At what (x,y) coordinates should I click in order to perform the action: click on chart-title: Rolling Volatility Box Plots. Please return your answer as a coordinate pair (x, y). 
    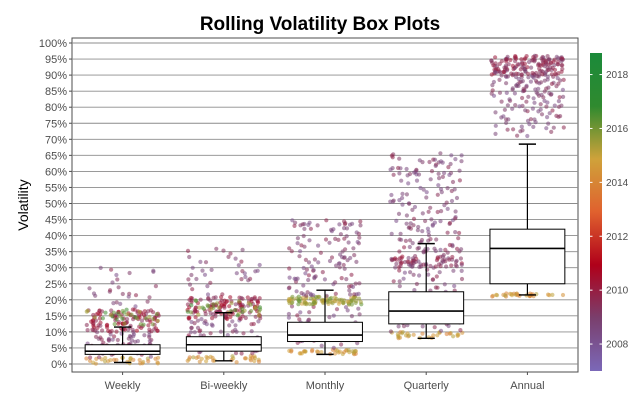
    Looking at the image, I should click on (320, 24).